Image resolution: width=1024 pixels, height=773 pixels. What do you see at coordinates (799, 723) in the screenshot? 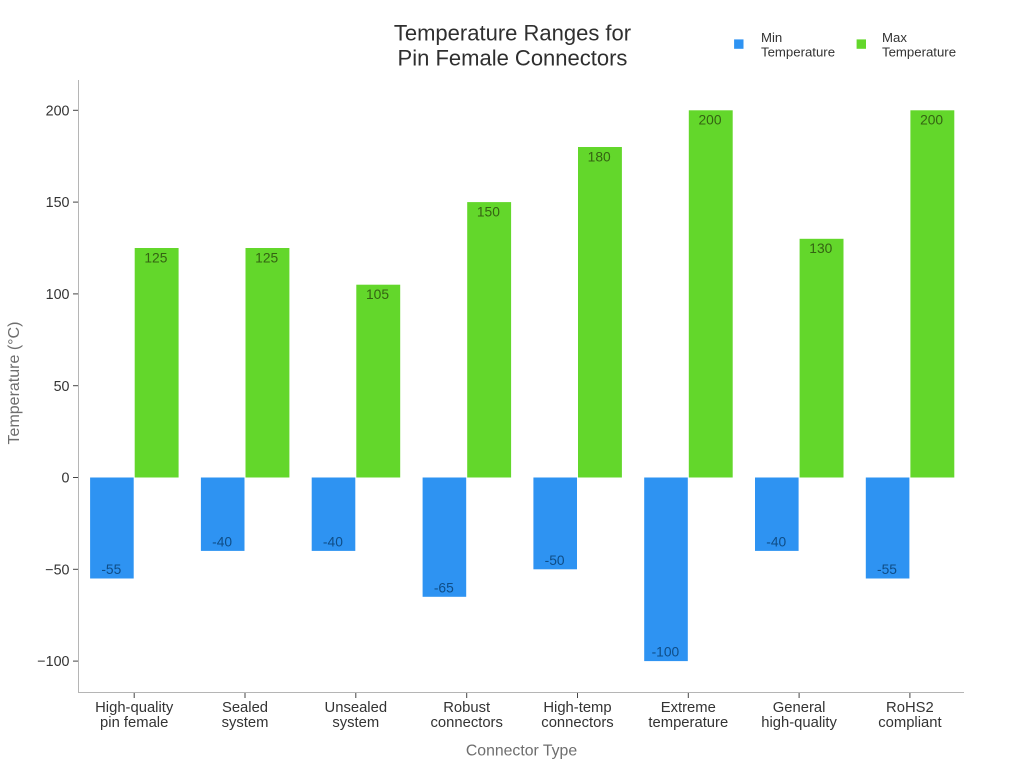
I see `svg-text: high-quality` at bounding box center [799, 723].